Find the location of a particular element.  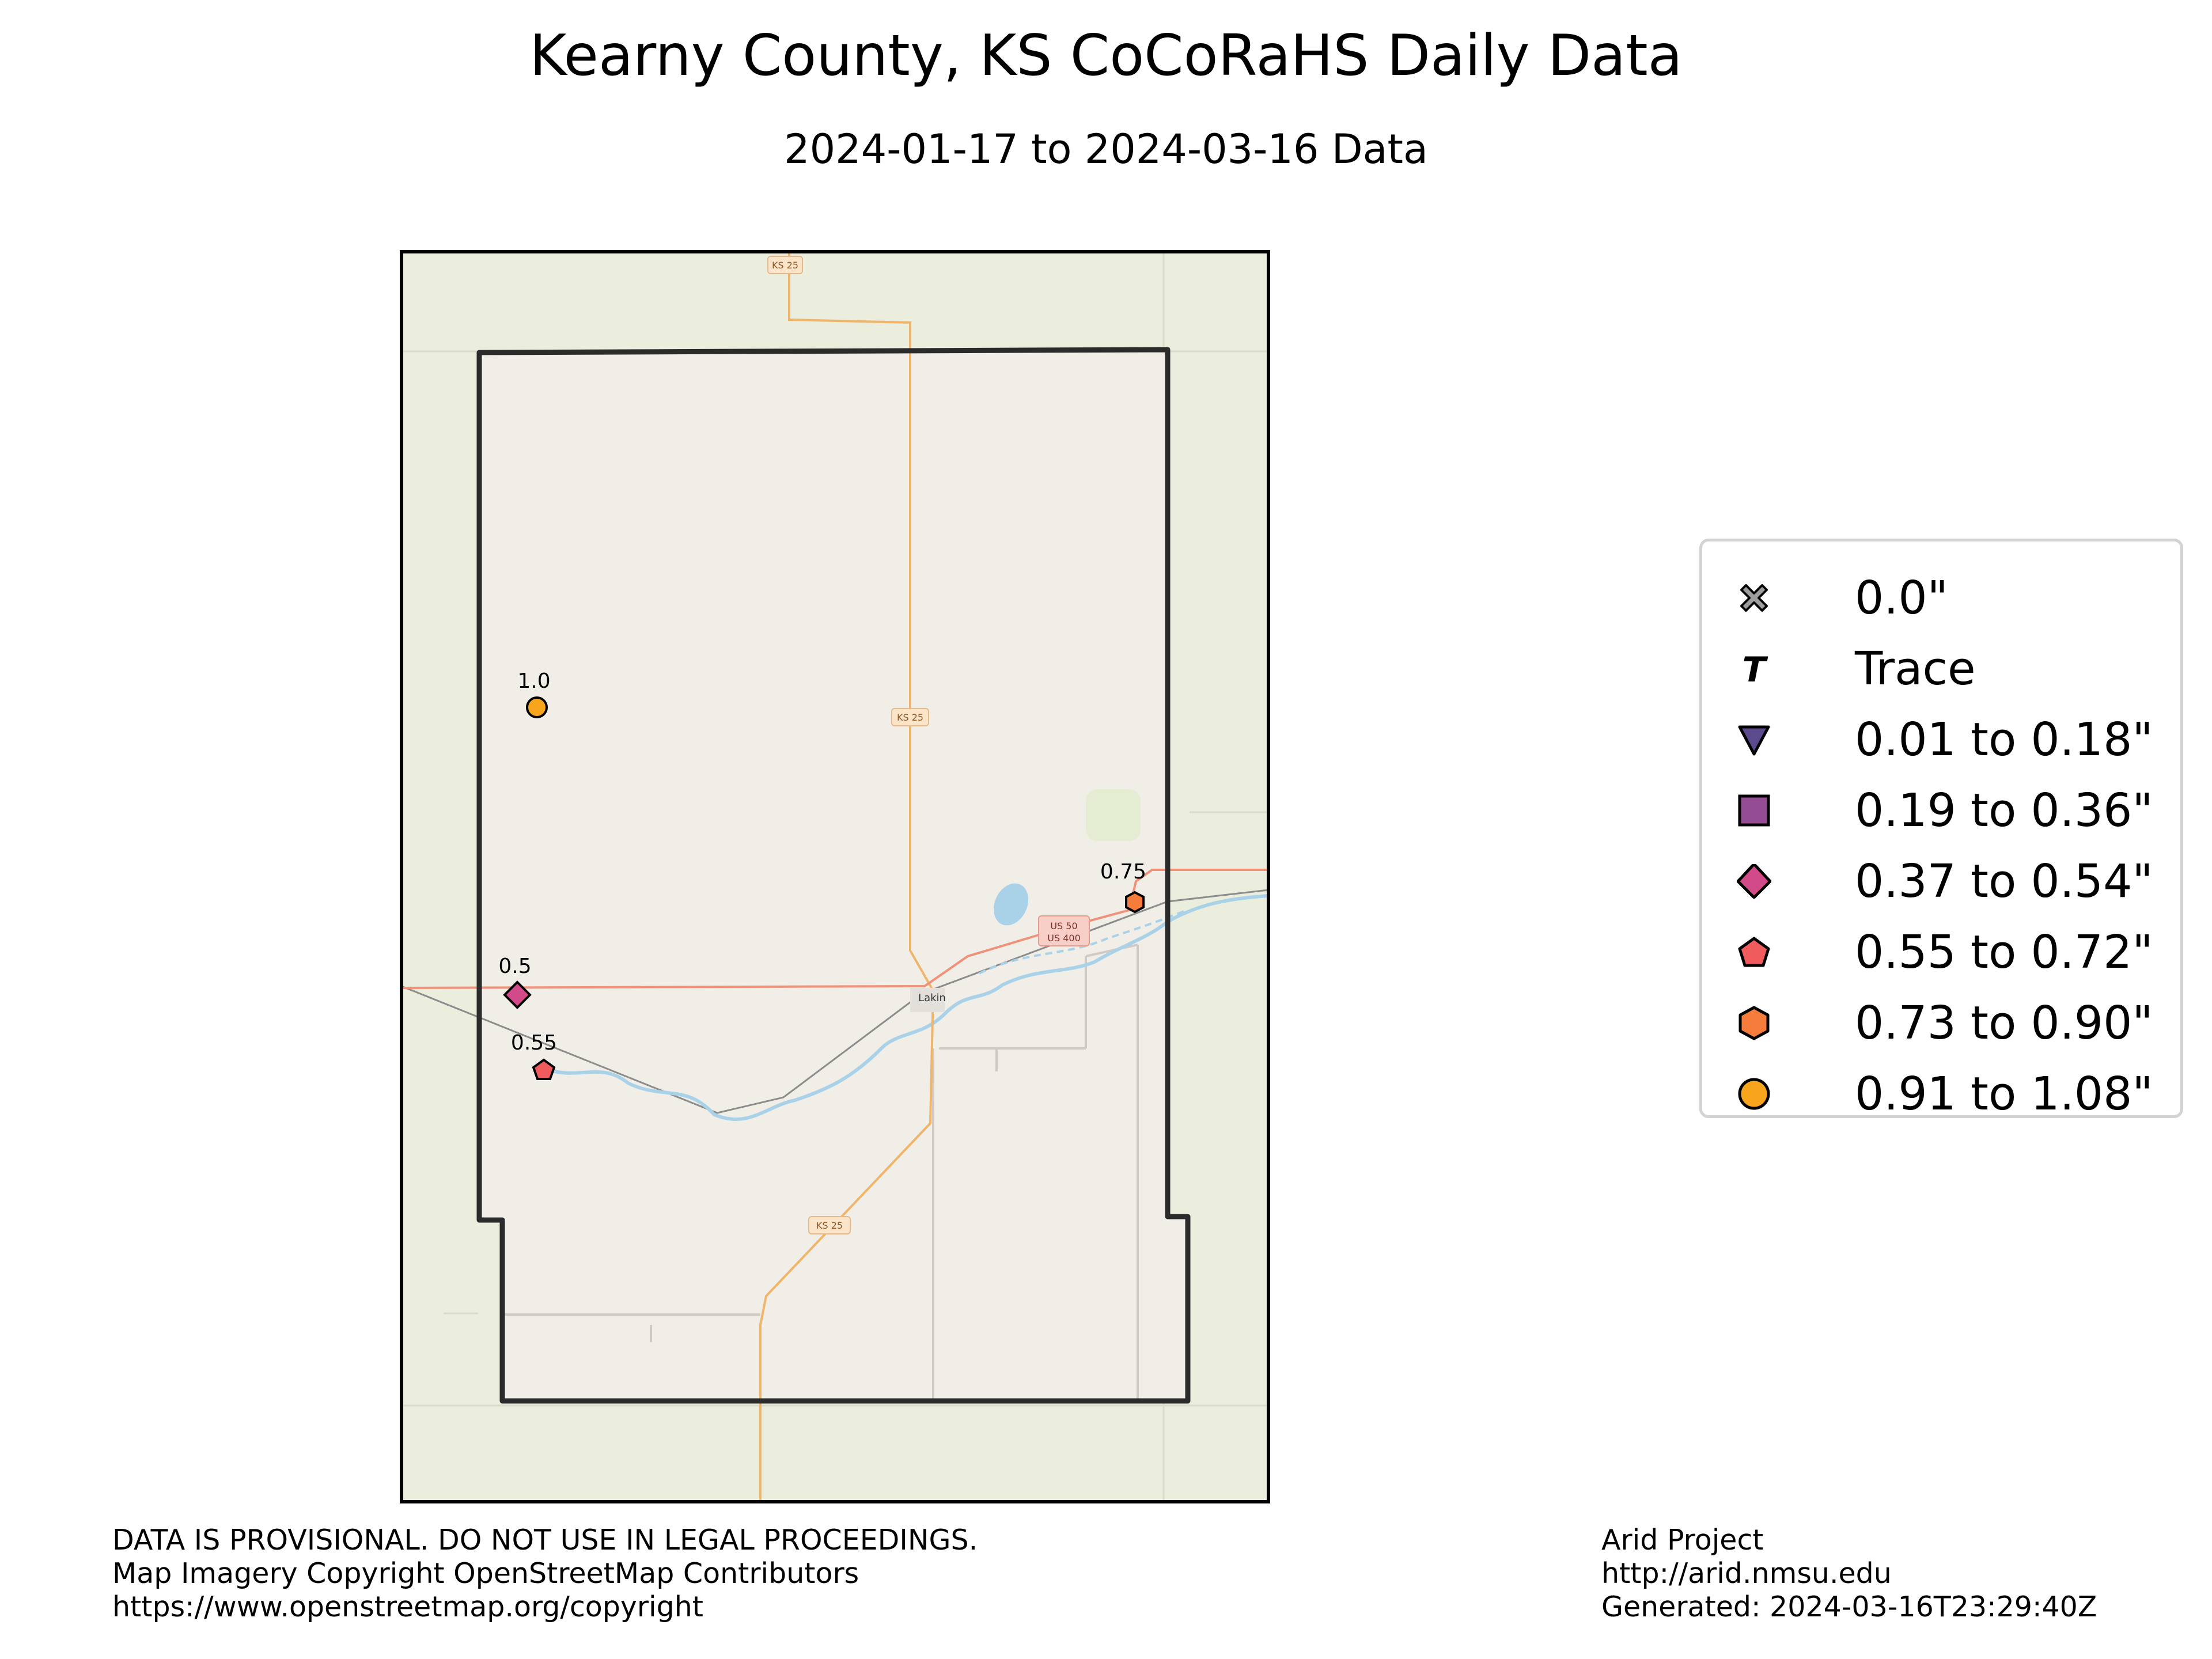

legend-item: T Trace is located at coordinates (1941, 668).